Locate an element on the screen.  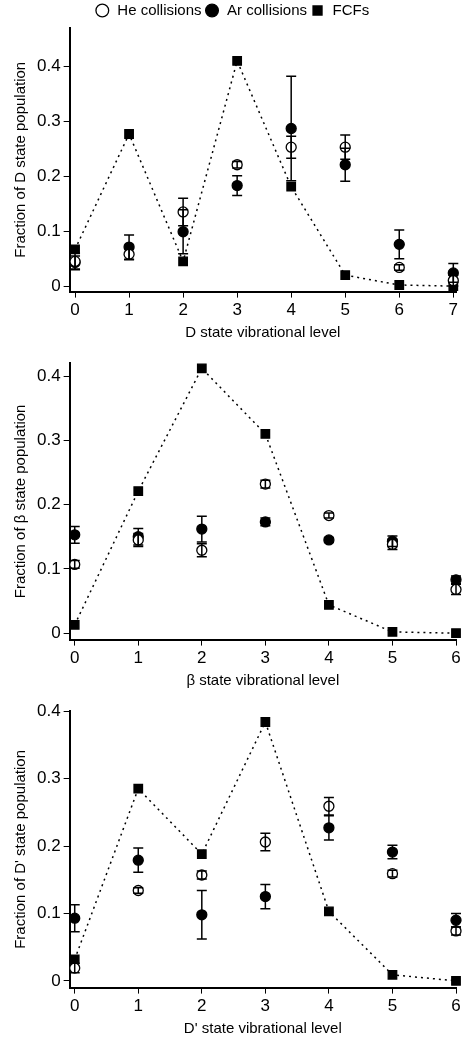
x-tick-label: 7 is located at coordinates (453, 310).